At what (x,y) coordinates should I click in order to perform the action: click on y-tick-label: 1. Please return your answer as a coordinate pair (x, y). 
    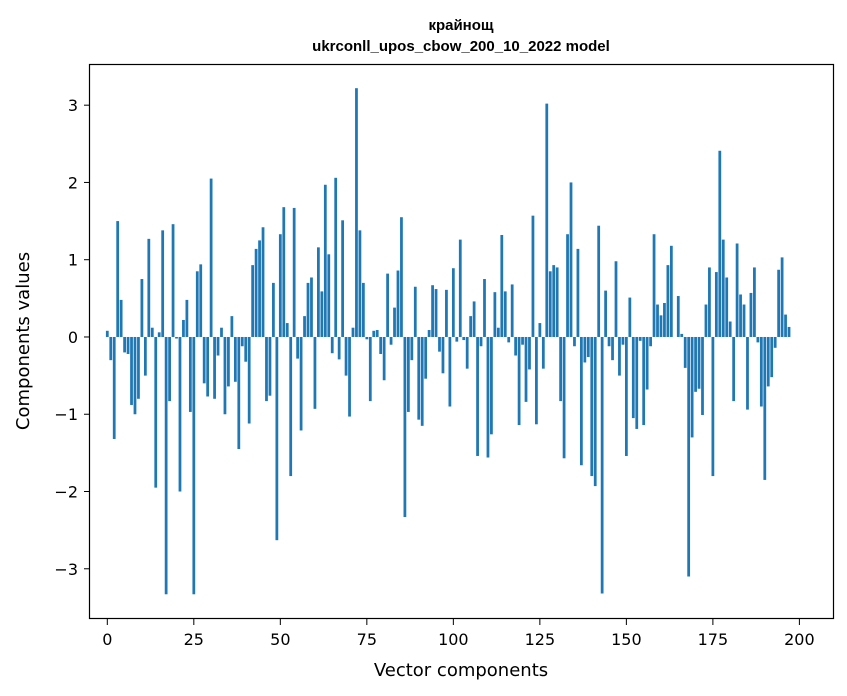
    Looking at the image, I should click on (73, 260).